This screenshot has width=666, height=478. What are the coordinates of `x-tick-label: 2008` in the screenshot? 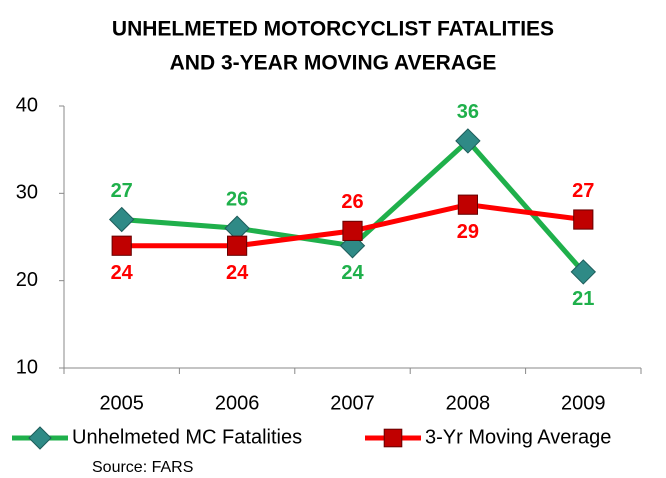 It's located at (468, 403).